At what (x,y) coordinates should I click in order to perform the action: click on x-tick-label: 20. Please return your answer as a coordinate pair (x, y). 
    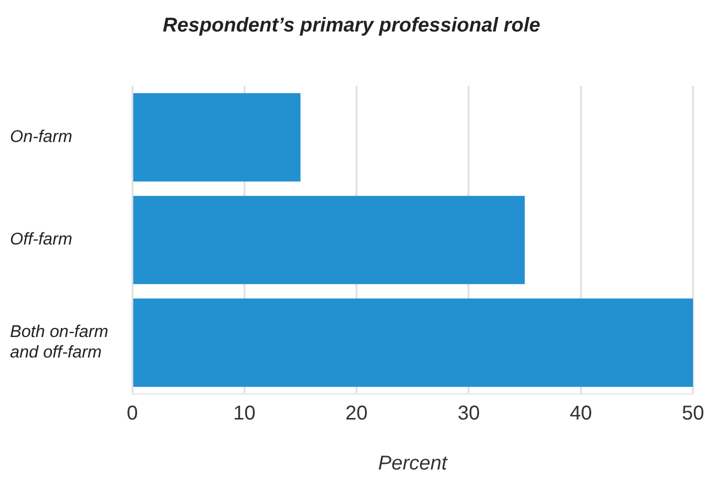
    Looking at the image, I should click on (356, 413).